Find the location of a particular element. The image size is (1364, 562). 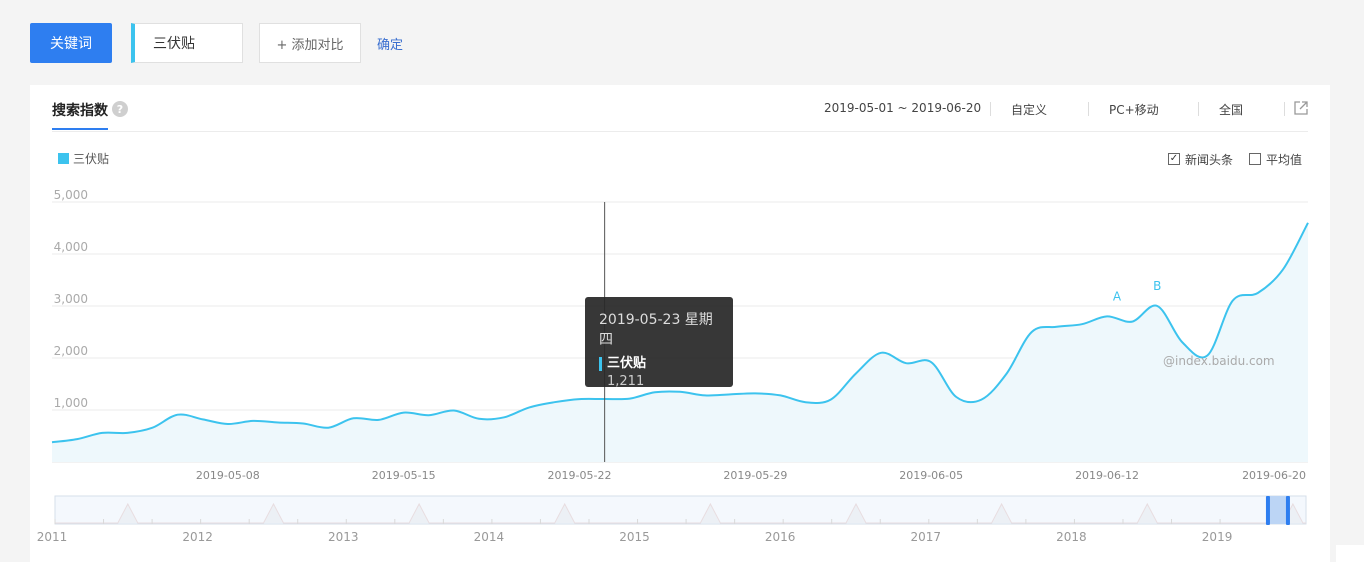

tab-search-index: 搜索指数 is located at coordinates (80, 111).